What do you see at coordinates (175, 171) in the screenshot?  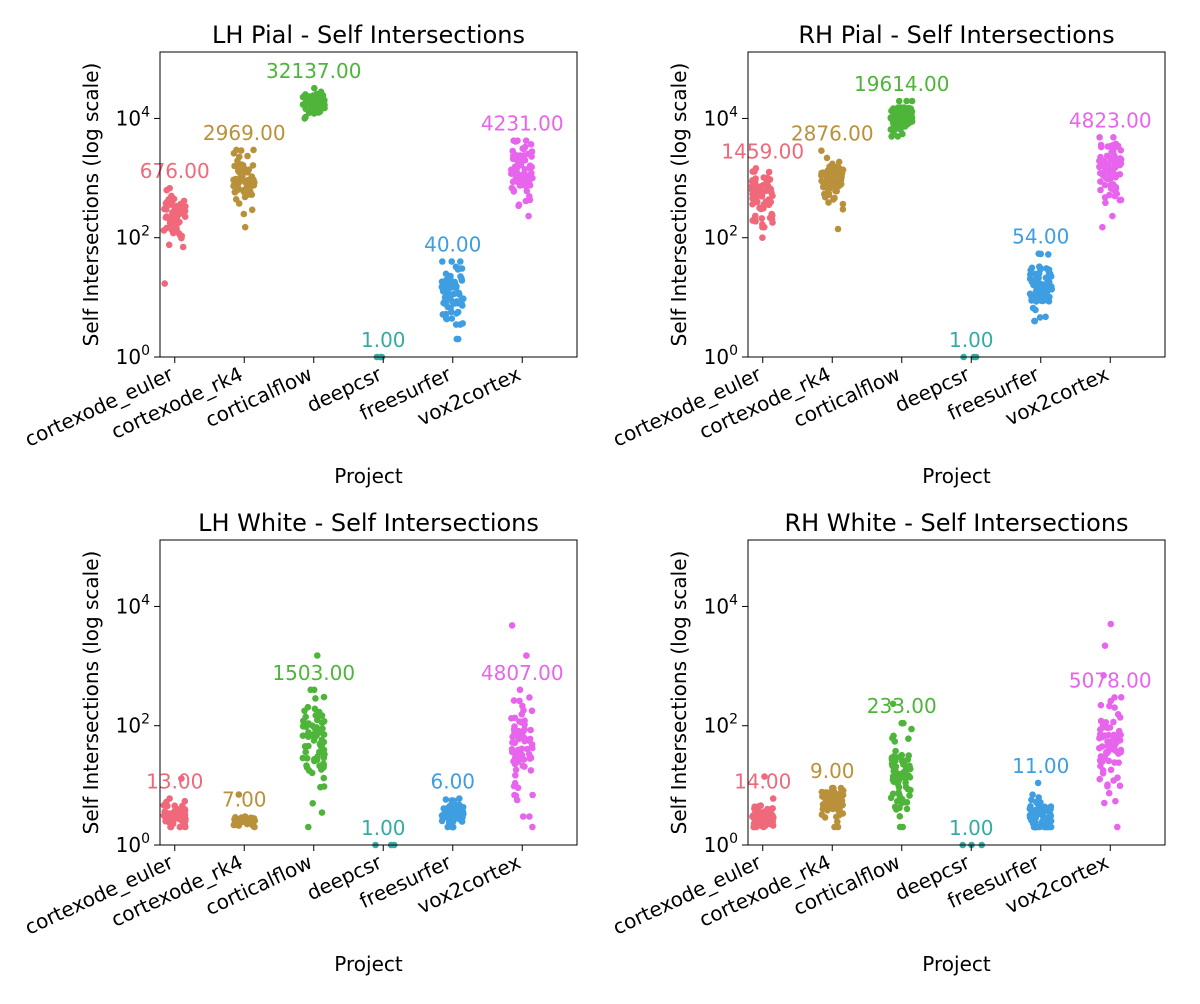 I see `max-label-cortexode_euler: 676.00` at bounding box center [175, 171].